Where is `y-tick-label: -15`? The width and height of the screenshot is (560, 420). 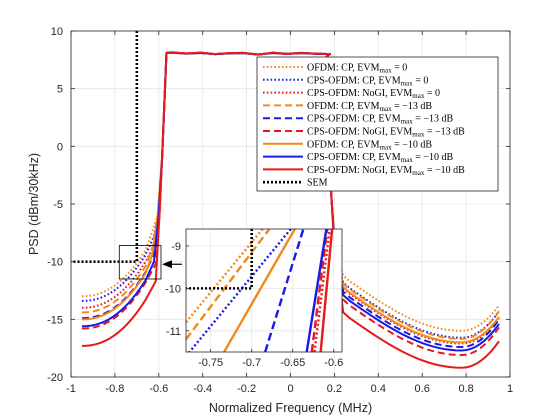 y-tick-label: -15 is located at coordinates (55, 320).